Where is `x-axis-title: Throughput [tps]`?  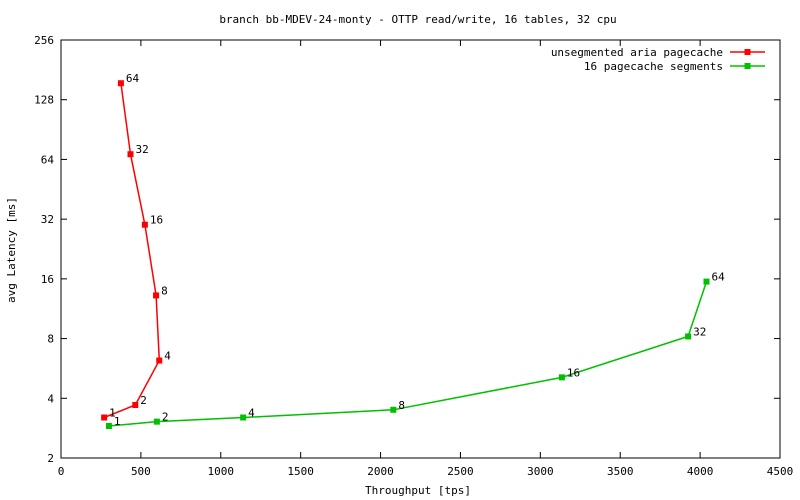
x-axis-title: Throughput [tps] is located at coordinates (418, 490).